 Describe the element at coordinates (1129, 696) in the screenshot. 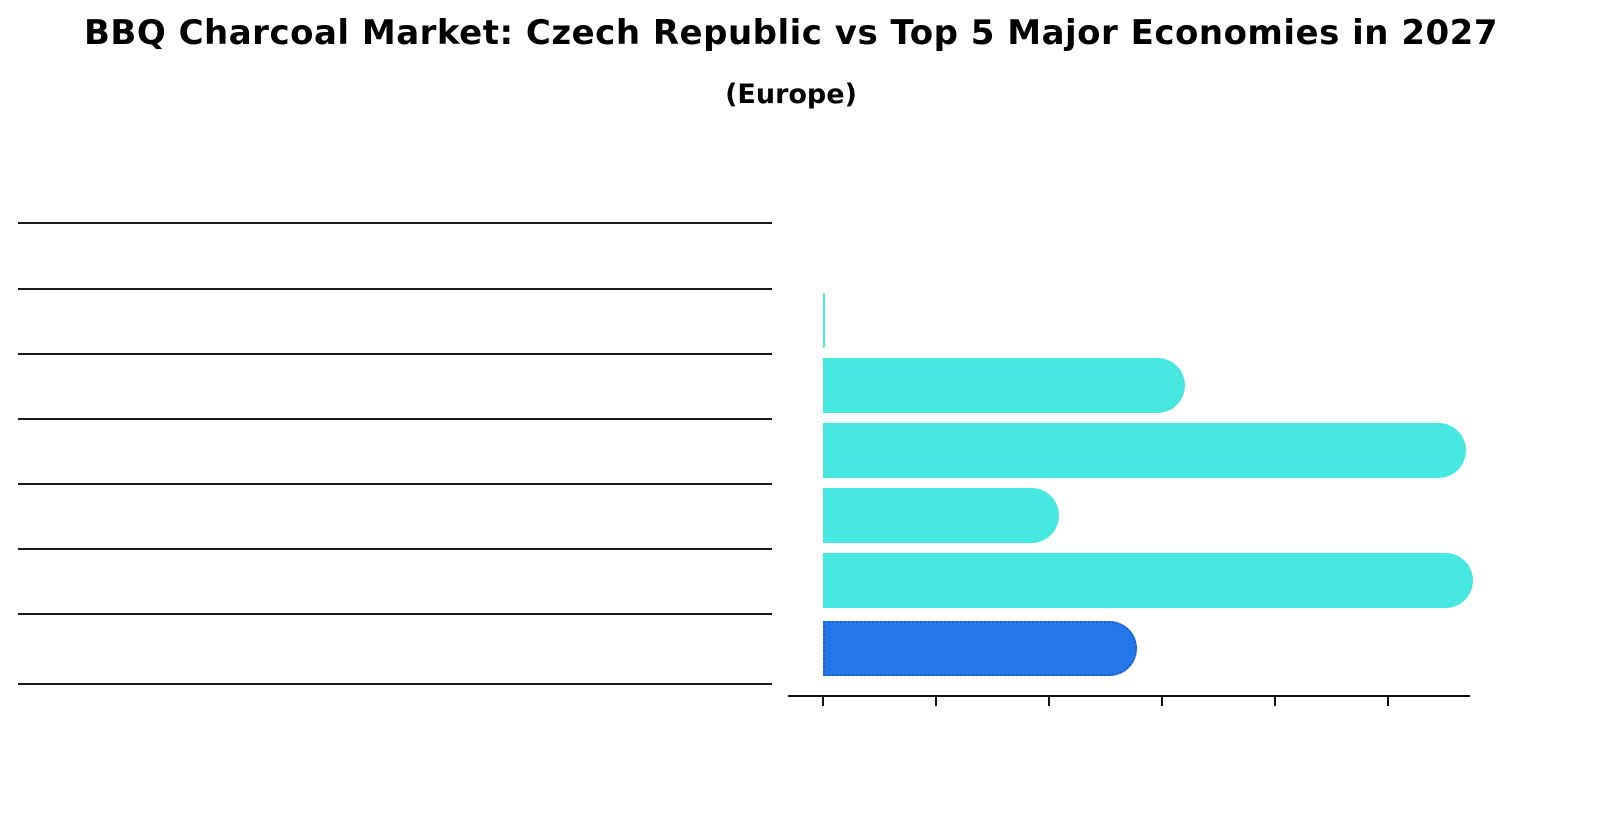

I see `x-axis-line` at that location.